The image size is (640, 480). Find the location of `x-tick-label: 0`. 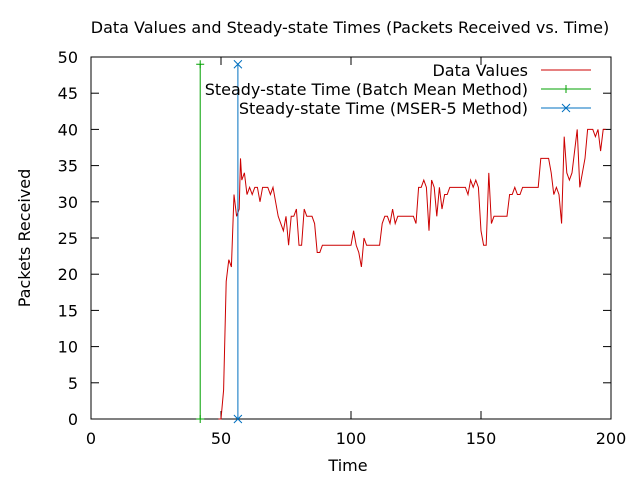

x-tick-label: 0 is located at coordinates (91, 438).